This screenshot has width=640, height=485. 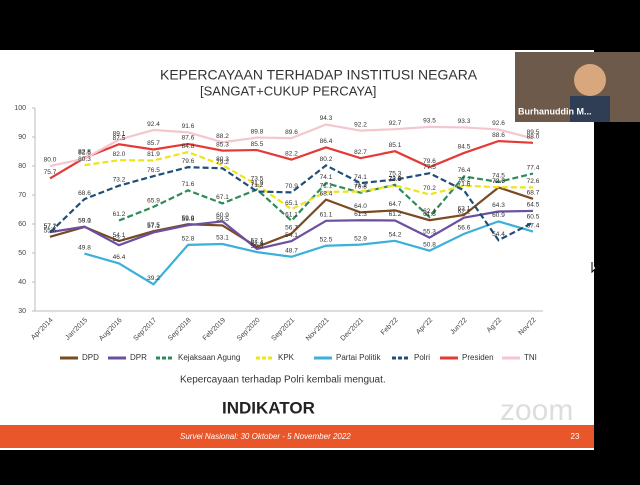 What do you see at coordinates (286, 357) in the screenshot?
I see `legend-label: KPK` at bounding box center [286, 357].